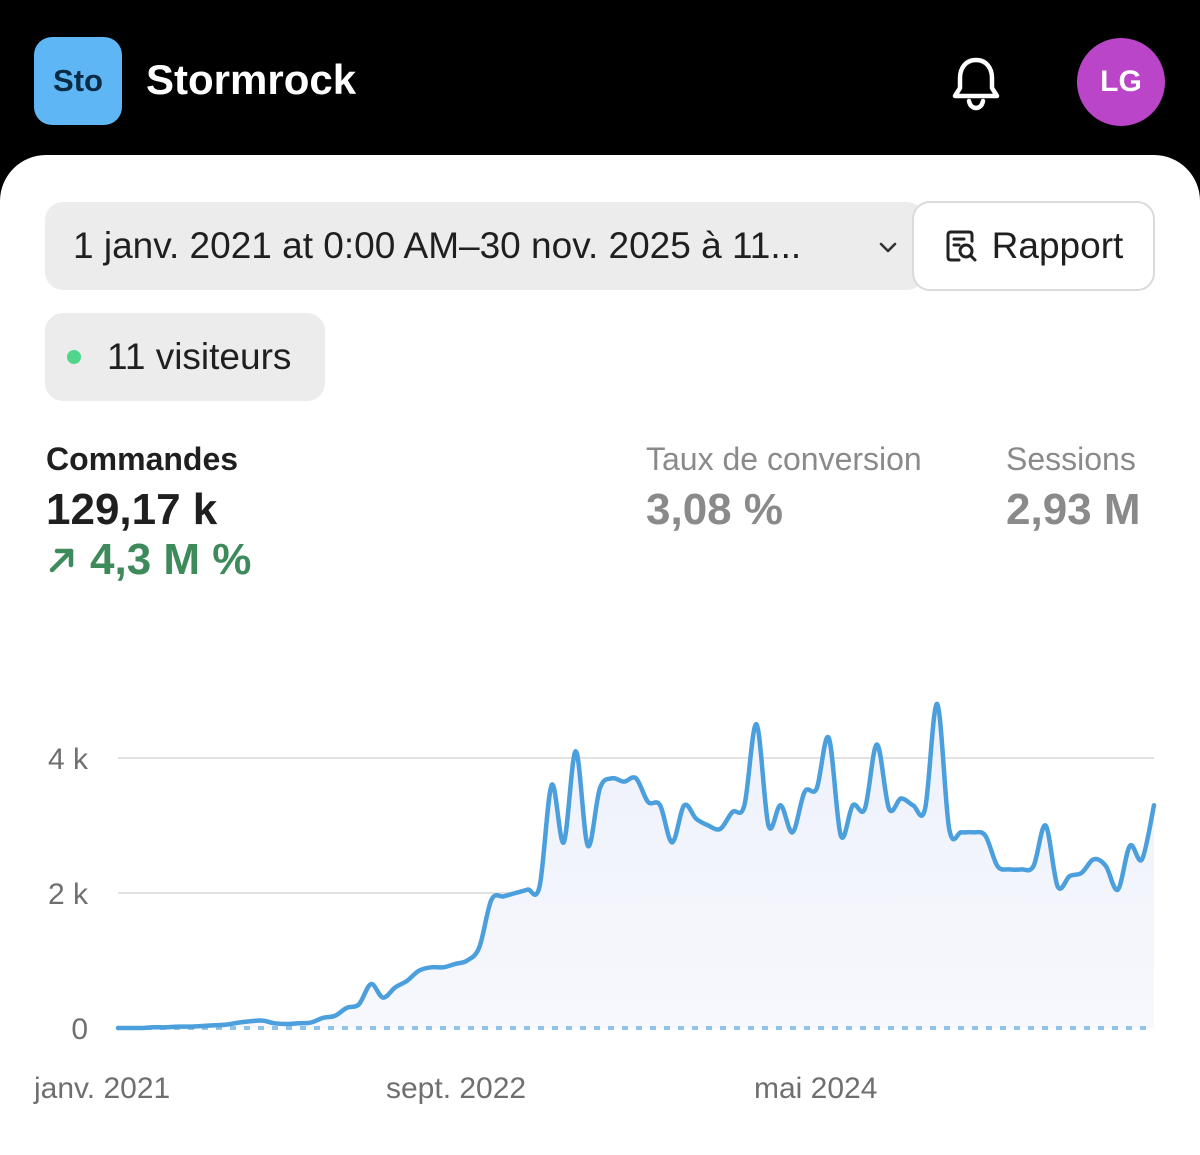  I want to click on store-badge: Sto, so click(78, 81).